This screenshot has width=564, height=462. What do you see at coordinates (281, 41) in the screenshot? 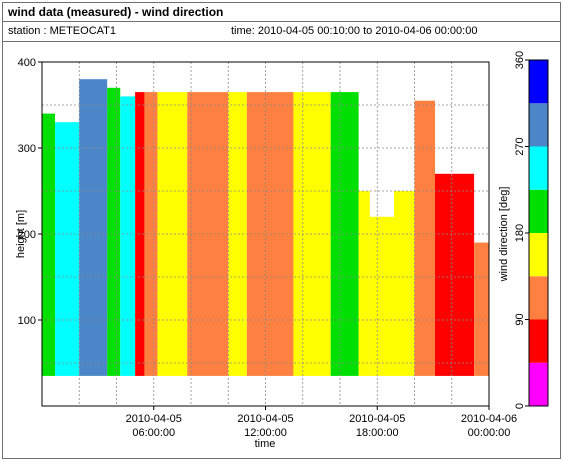
I see `header-separator` at bounding box center [281, 41].